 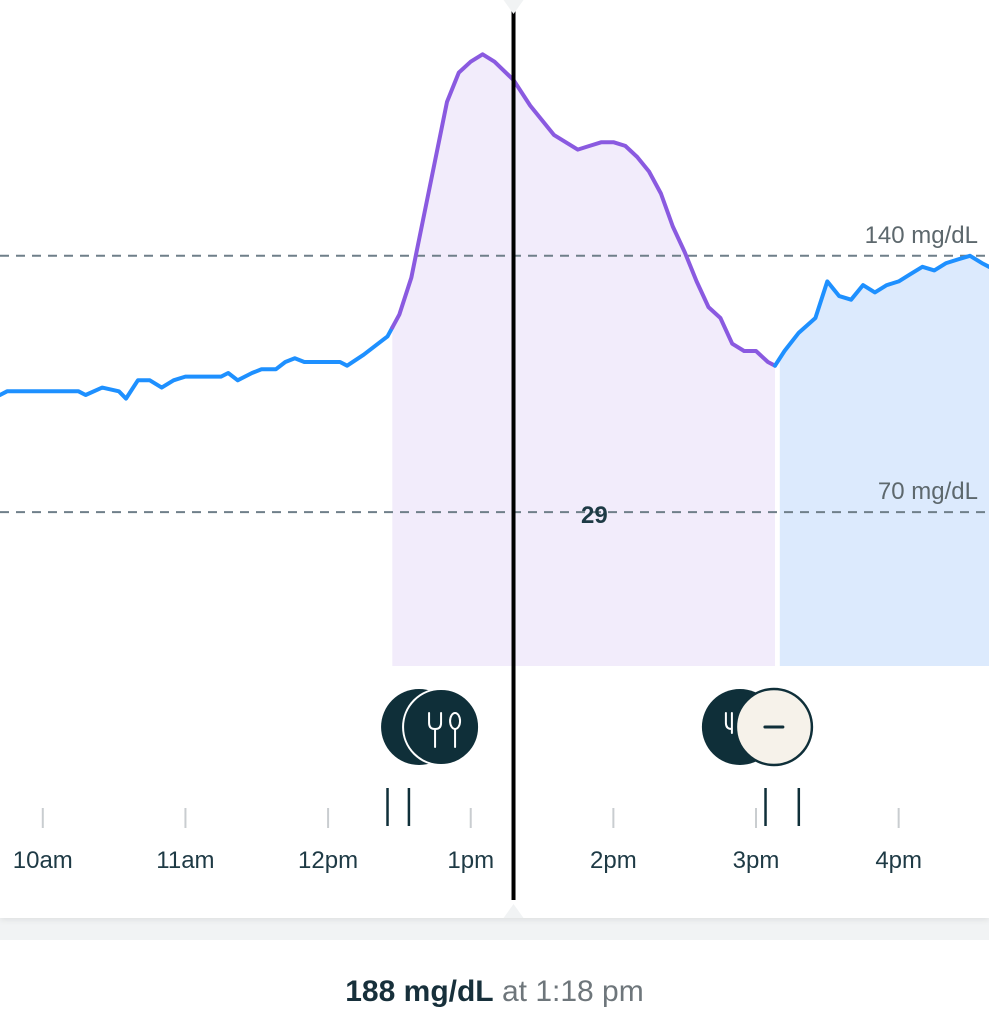 What do you see at coordinates (613, 860) in the screenshot?
I see `x-tick-label: 2pm` at bounding box center [613, 860].